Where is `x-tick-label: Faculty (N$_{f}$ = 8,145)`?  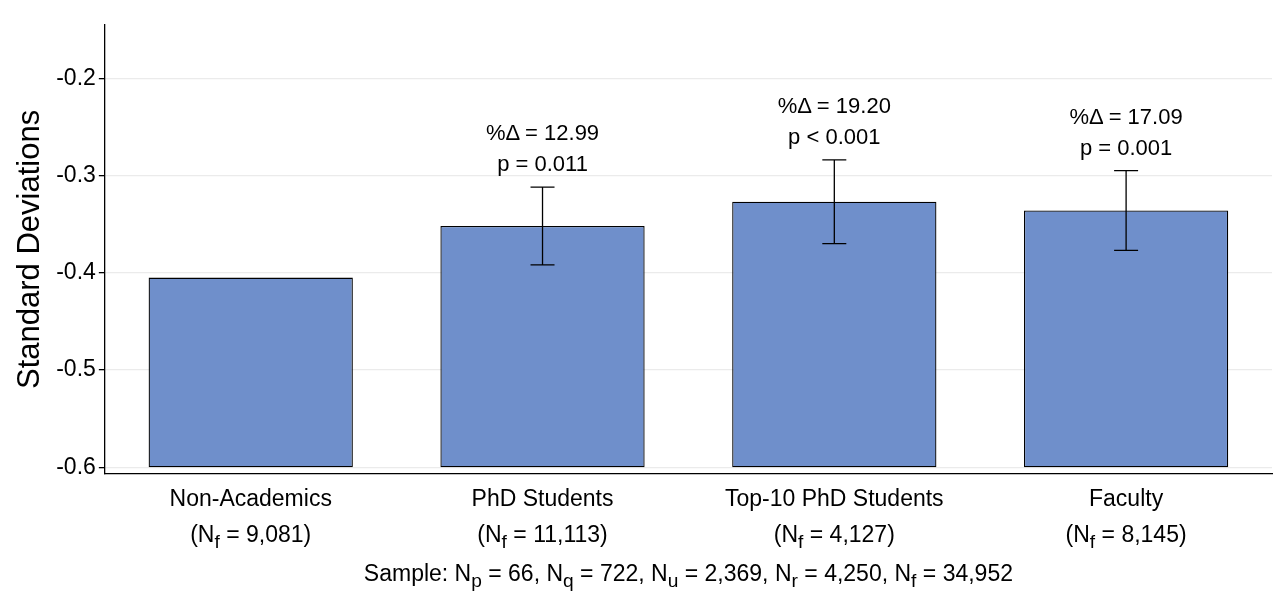
x-tick-label: Faculty (N$_{f}$ = 8,145) is located at coordinates (1126, 519).